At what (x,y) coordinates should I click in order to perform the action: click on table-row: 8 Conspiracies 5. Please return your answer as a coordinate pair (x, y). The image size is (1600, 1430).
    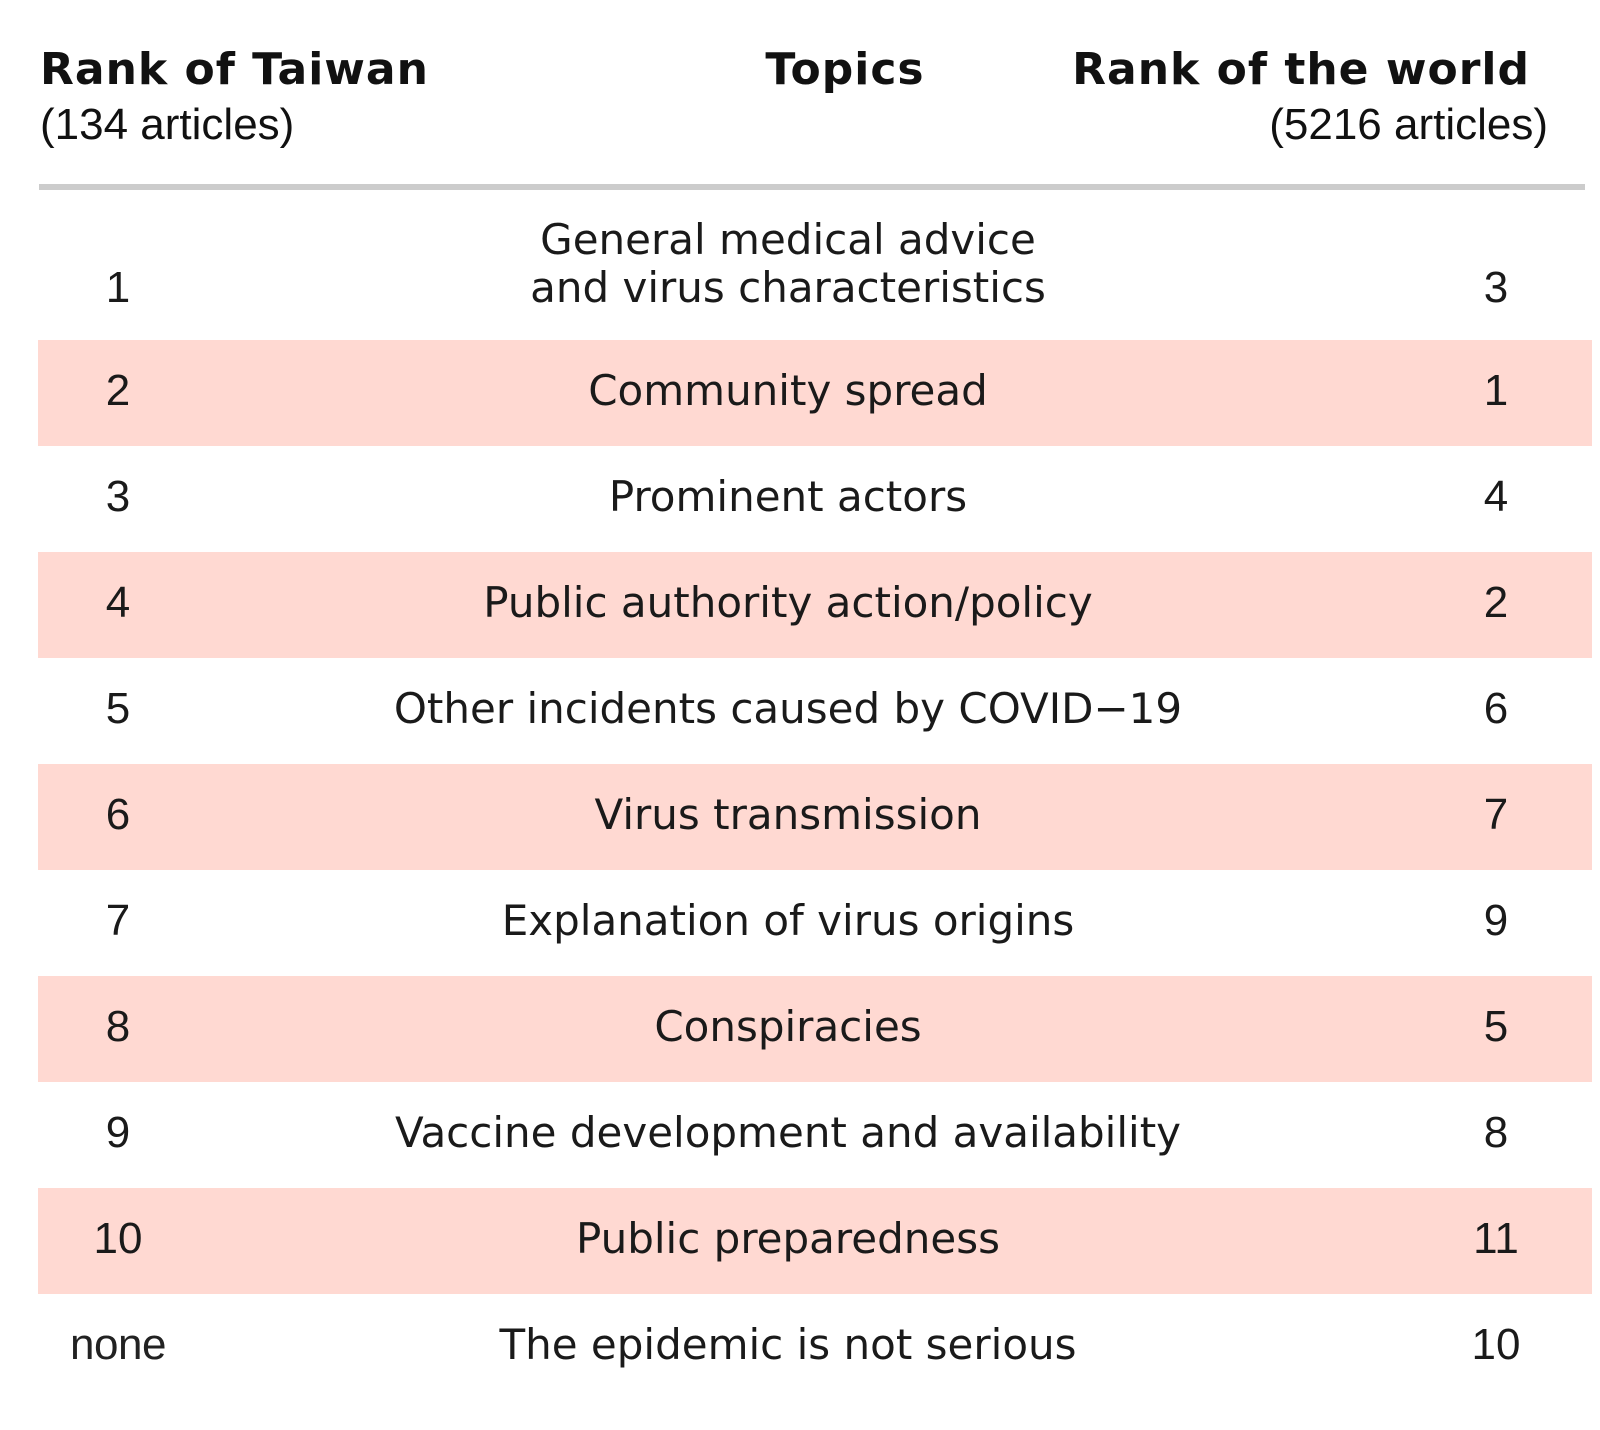
    Looking at the image, I should click on (815, 1029).